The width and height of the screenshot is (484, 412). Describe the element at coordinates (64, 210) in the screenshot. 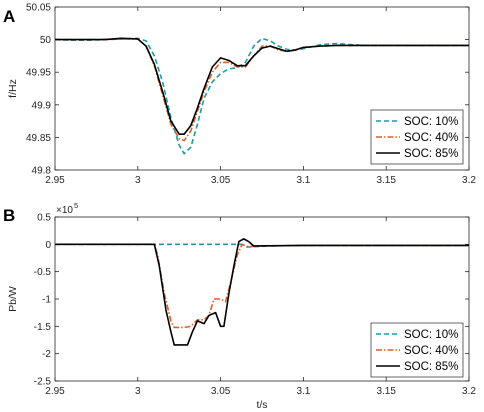

I see `y-multiplier: ×10` at that location.